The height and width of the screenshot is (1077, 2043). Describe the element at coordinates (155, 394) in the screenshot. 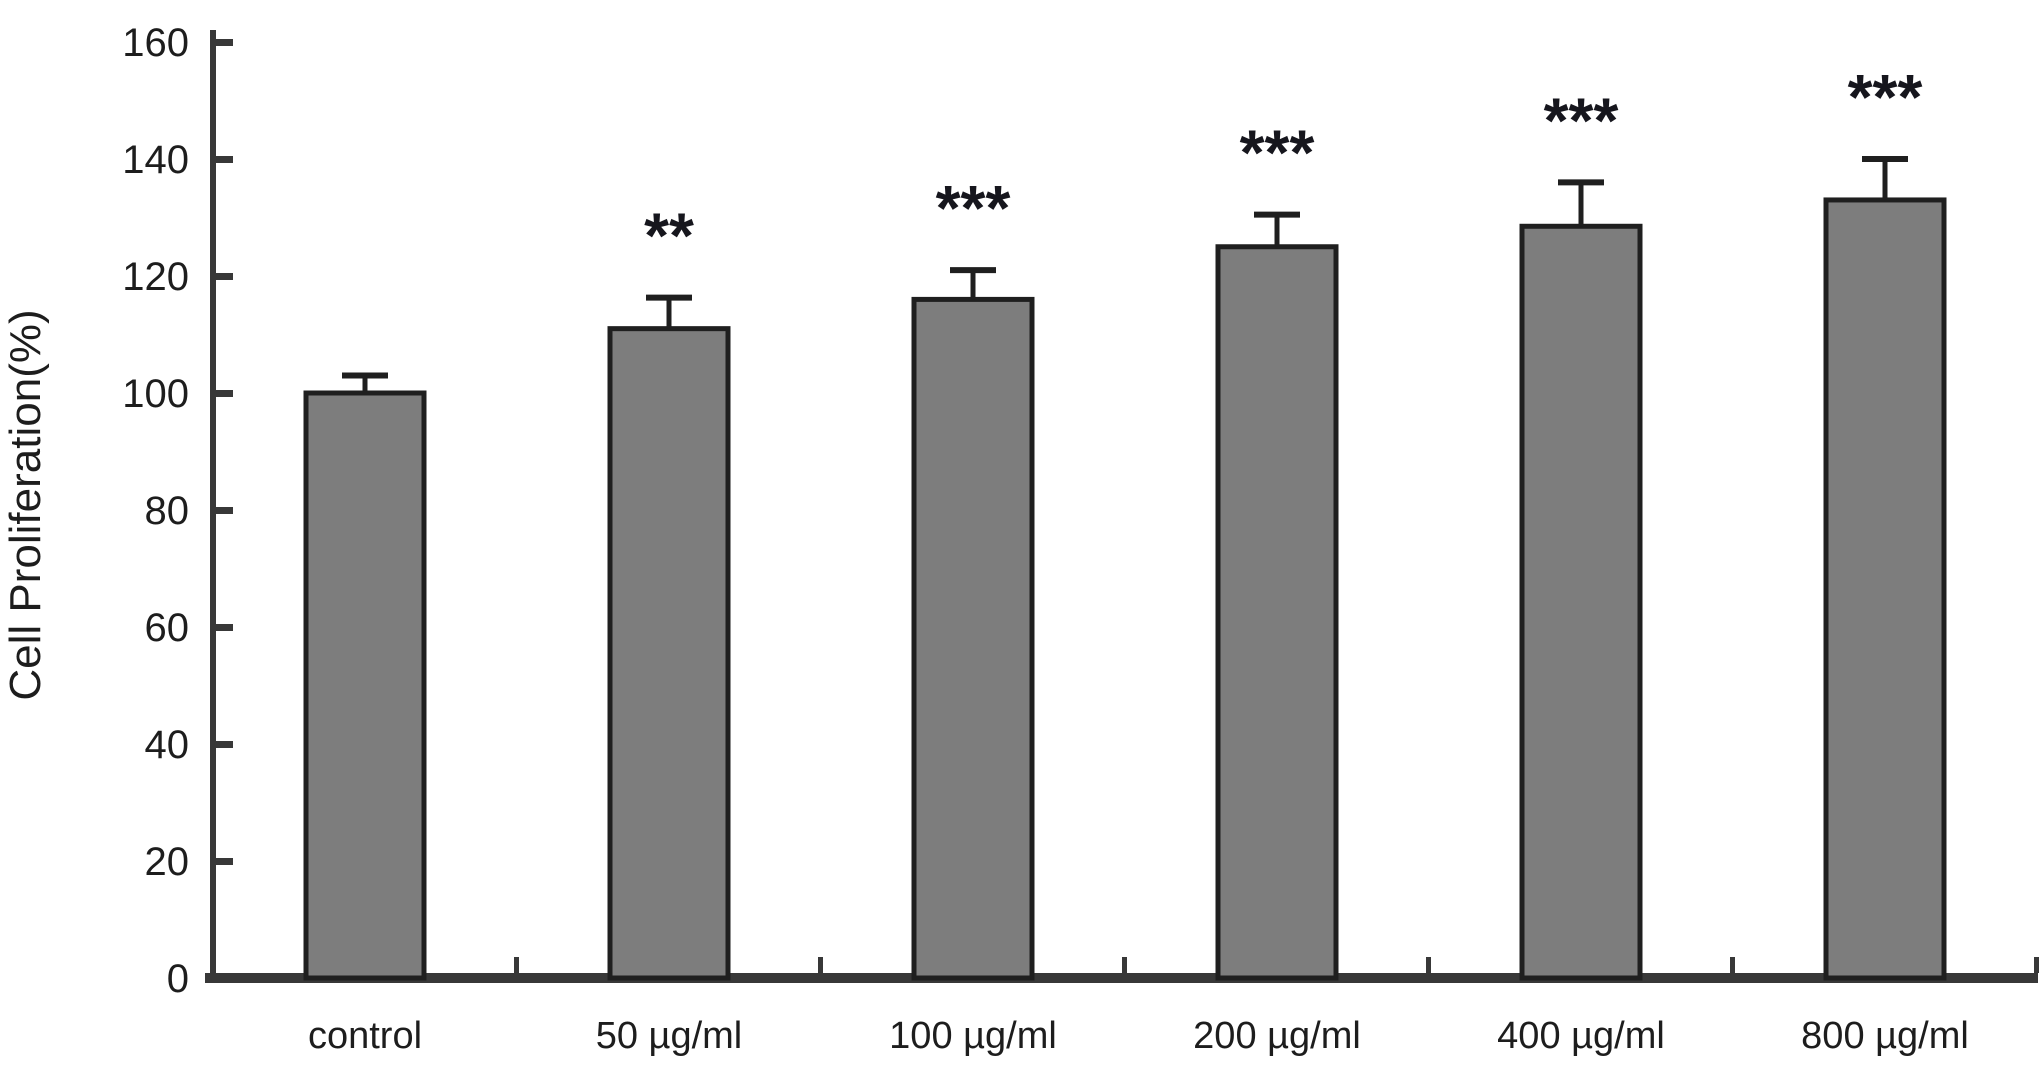

I see `y-tick-label: 100` at that location.